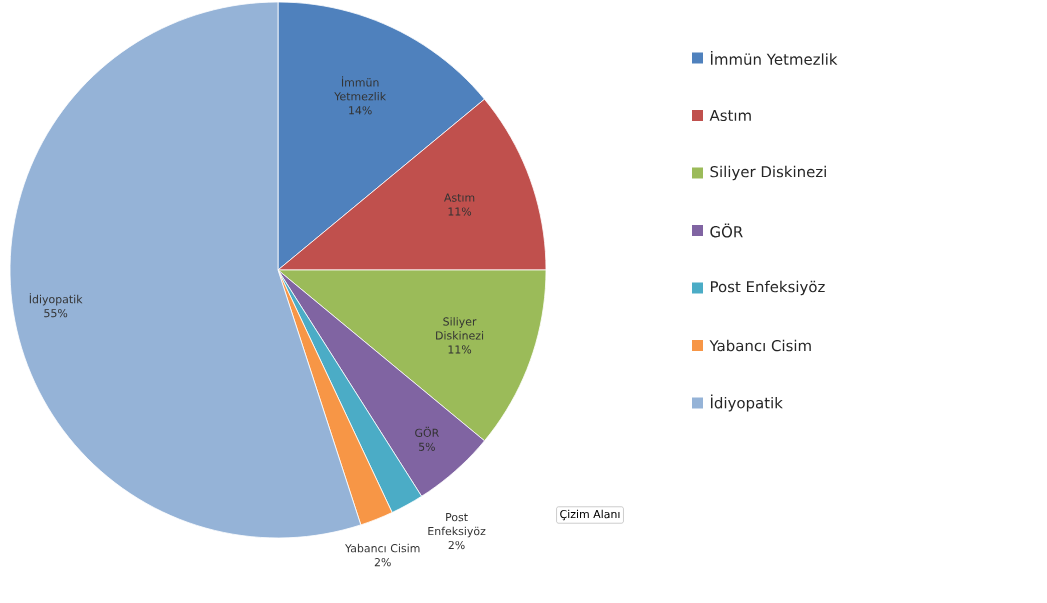 Image resolution: width=1047 pixels, height=603 pixels. What do you see at coordinates (590, 515) in the screenshot?
I see `text: Çizim Alanı` at bounding box center [590, 515].